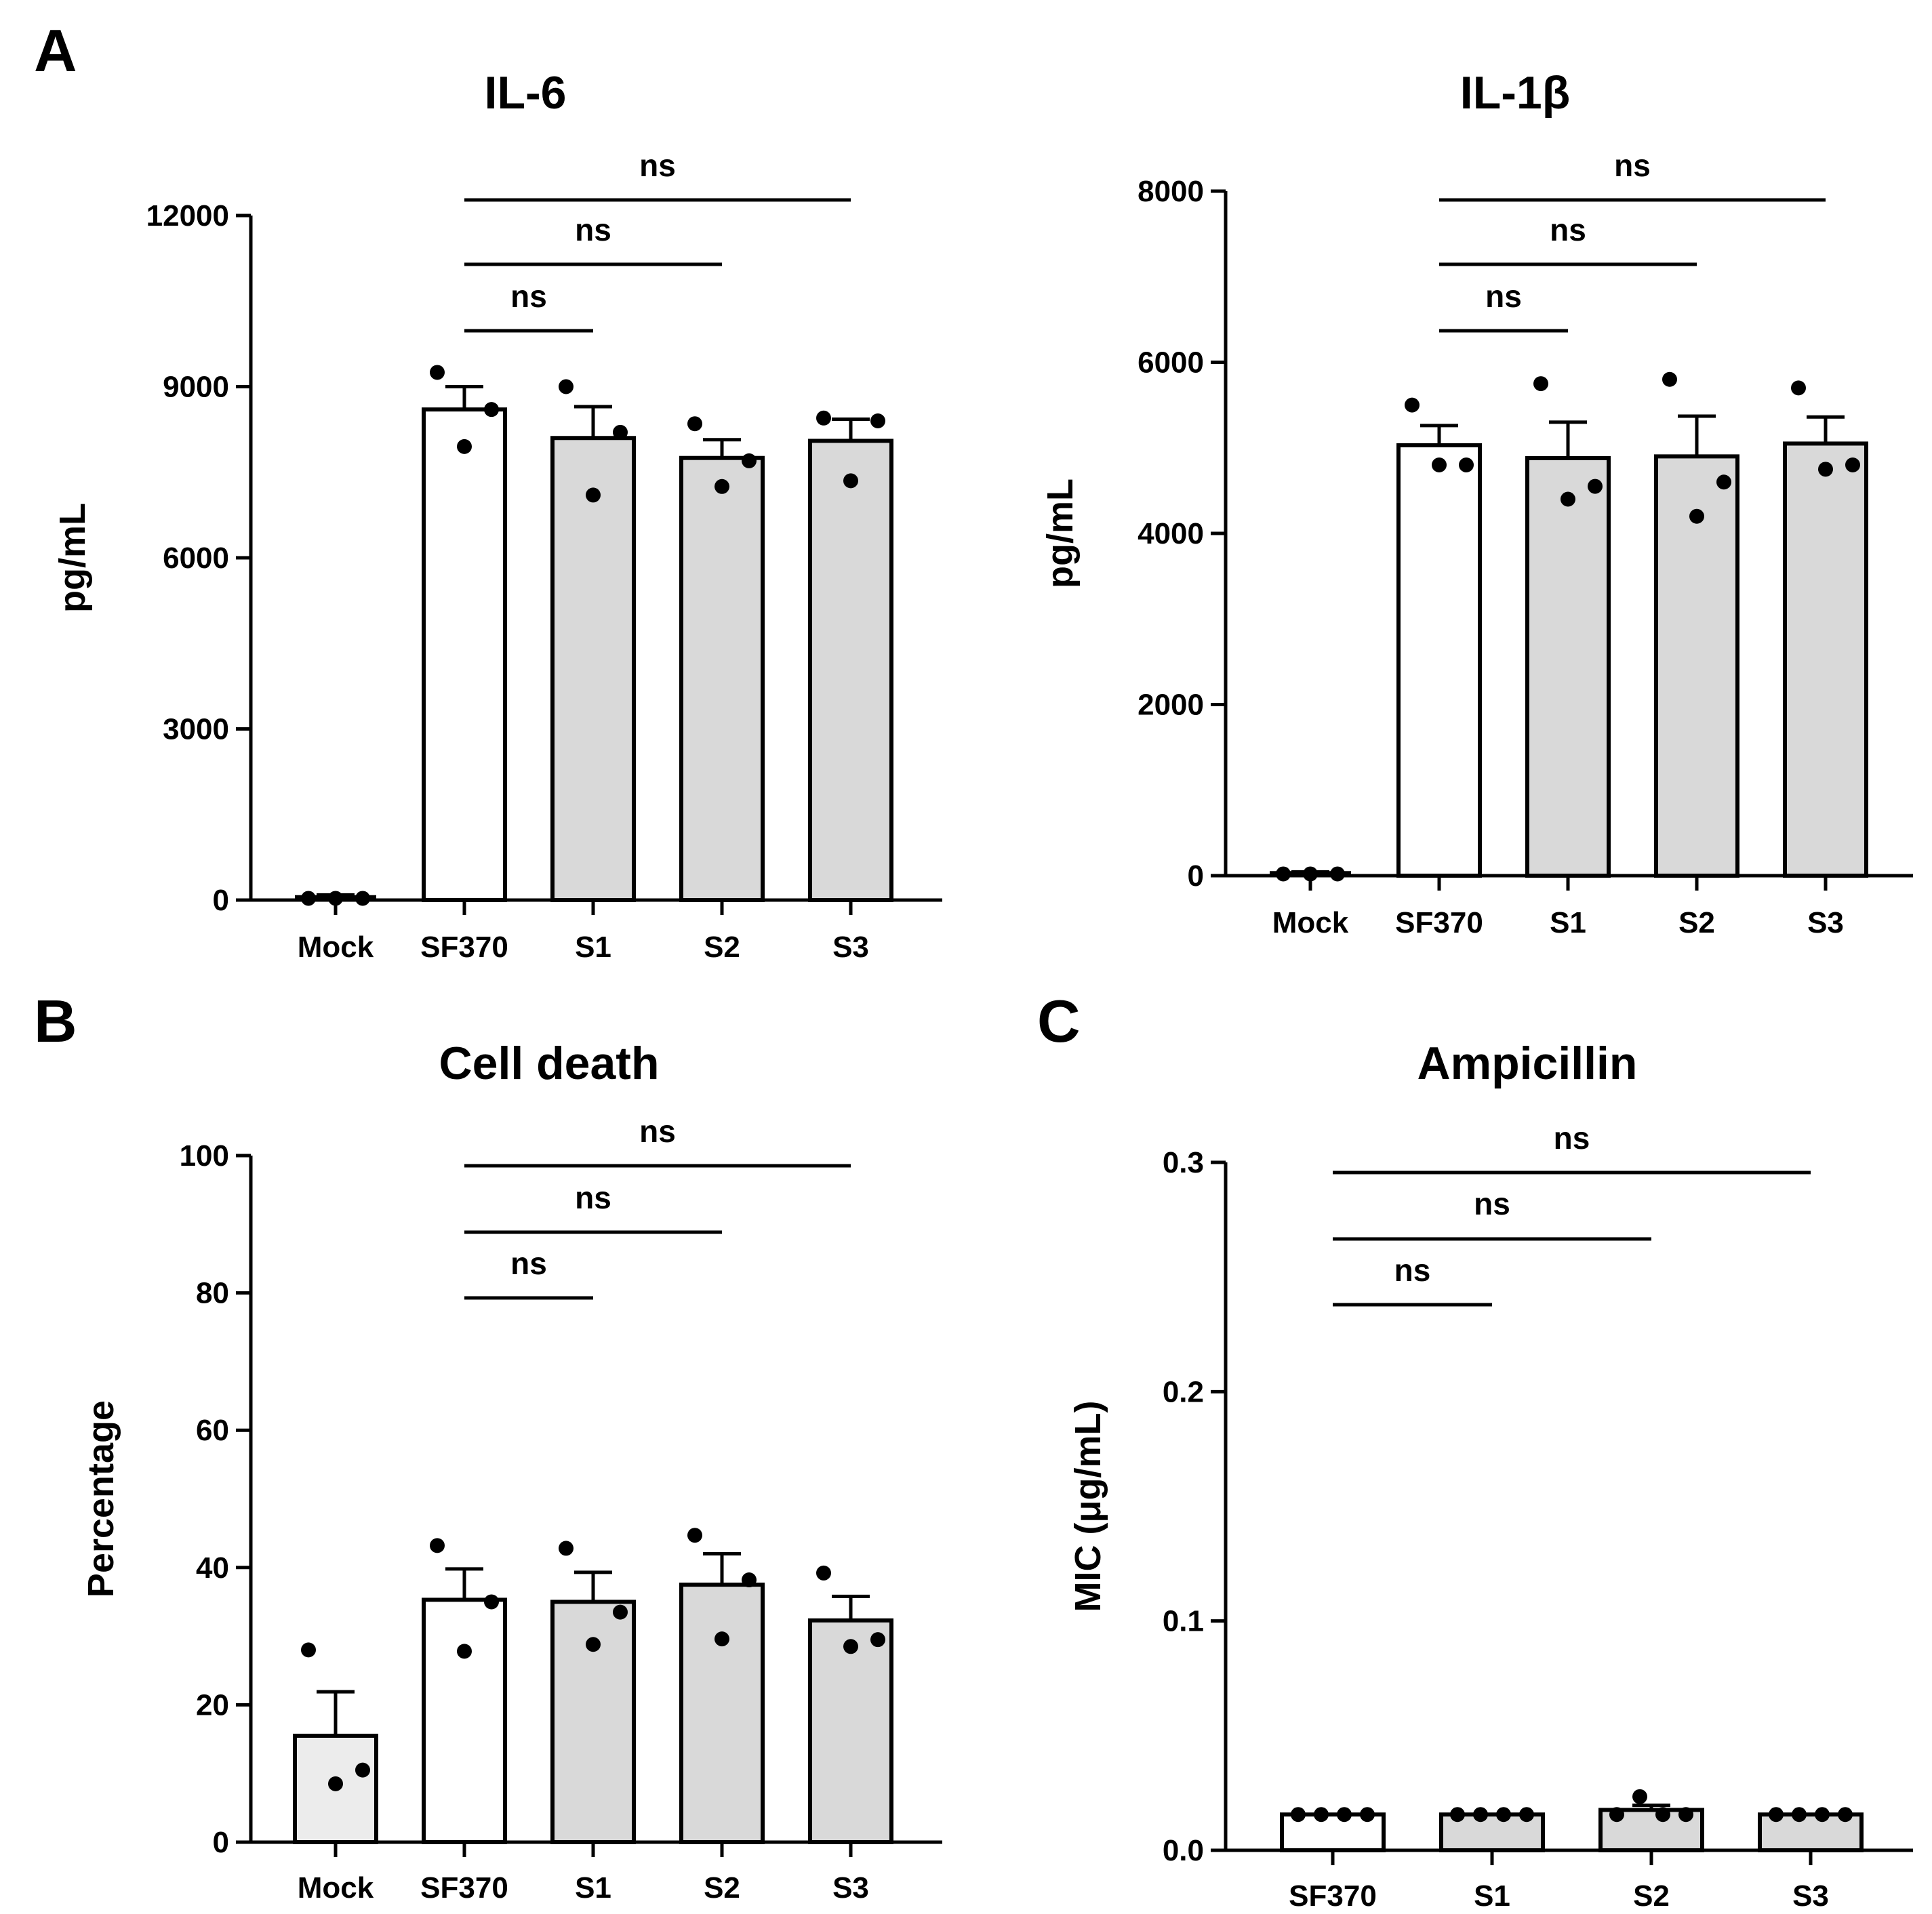  I want to click on y-tick-label: 2000, so click(1171, 705).